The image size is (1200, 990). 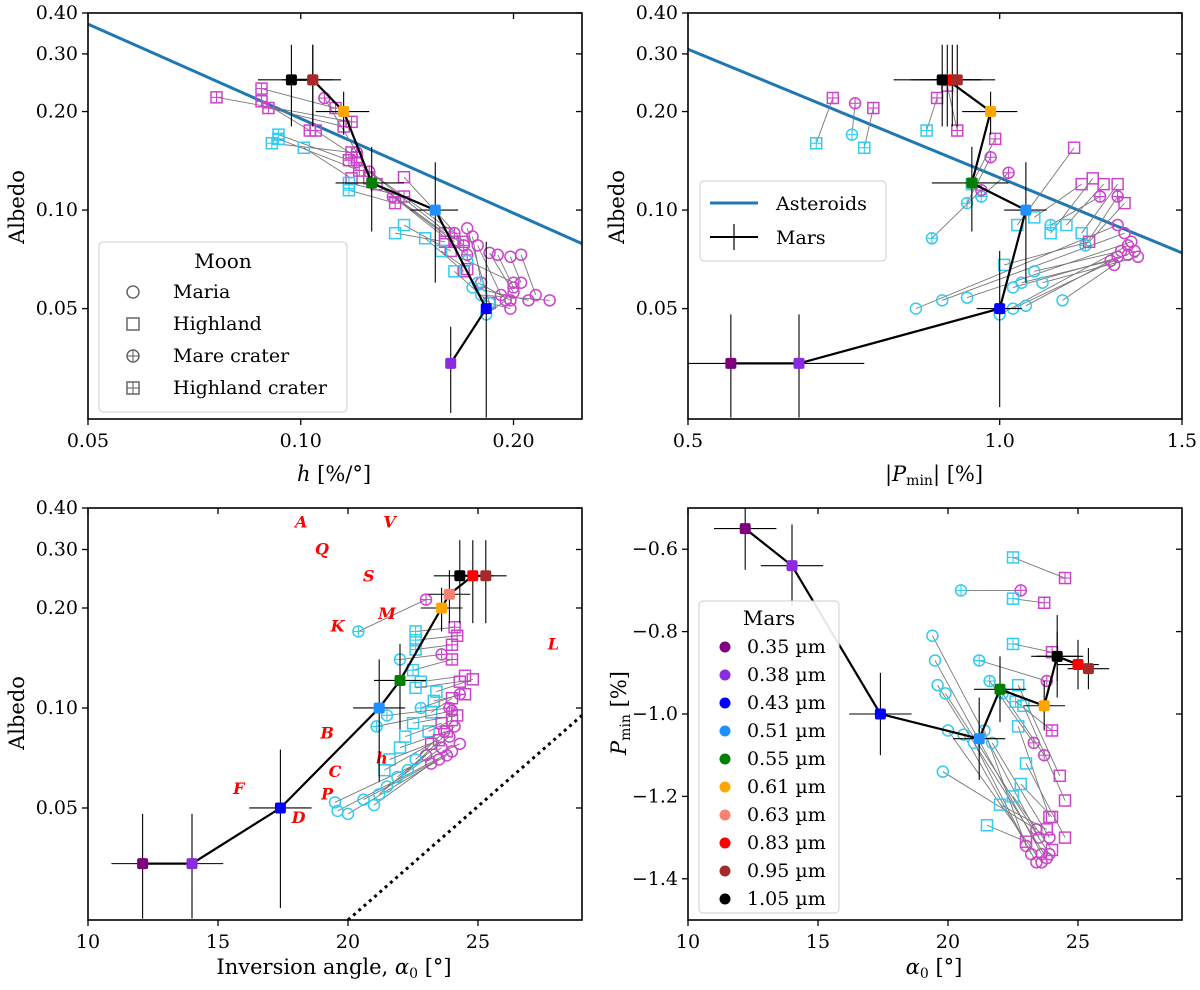 I want to click on dotted-limit-line, so click(x=464, y=817).